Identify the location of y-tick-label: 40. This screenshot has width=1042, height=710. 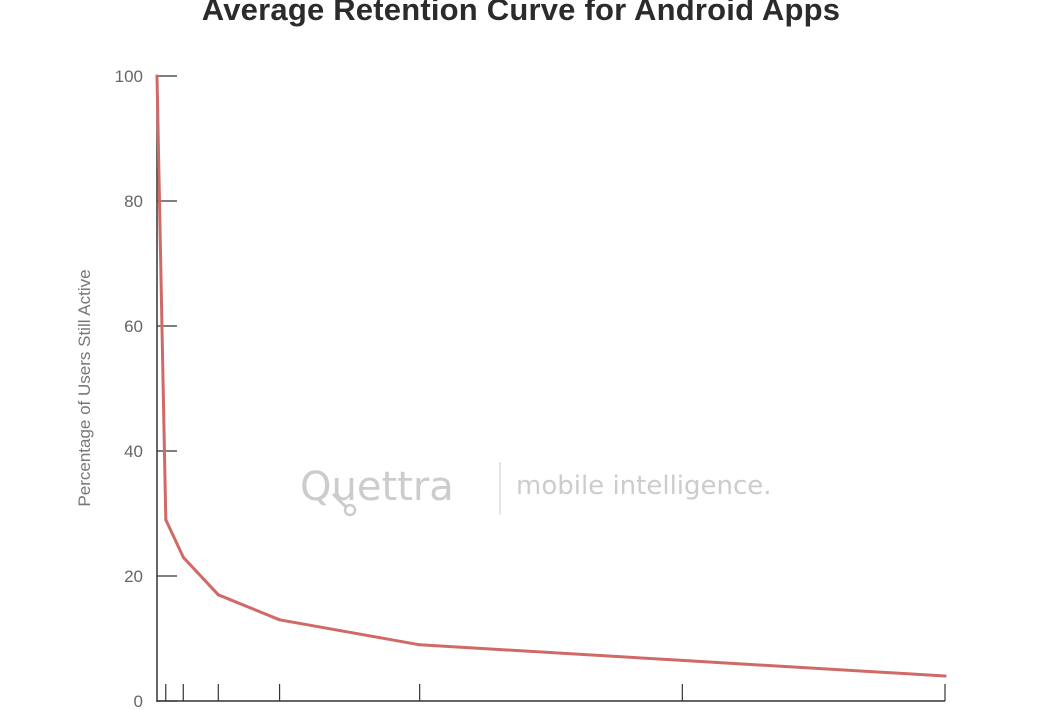
(133, 451).